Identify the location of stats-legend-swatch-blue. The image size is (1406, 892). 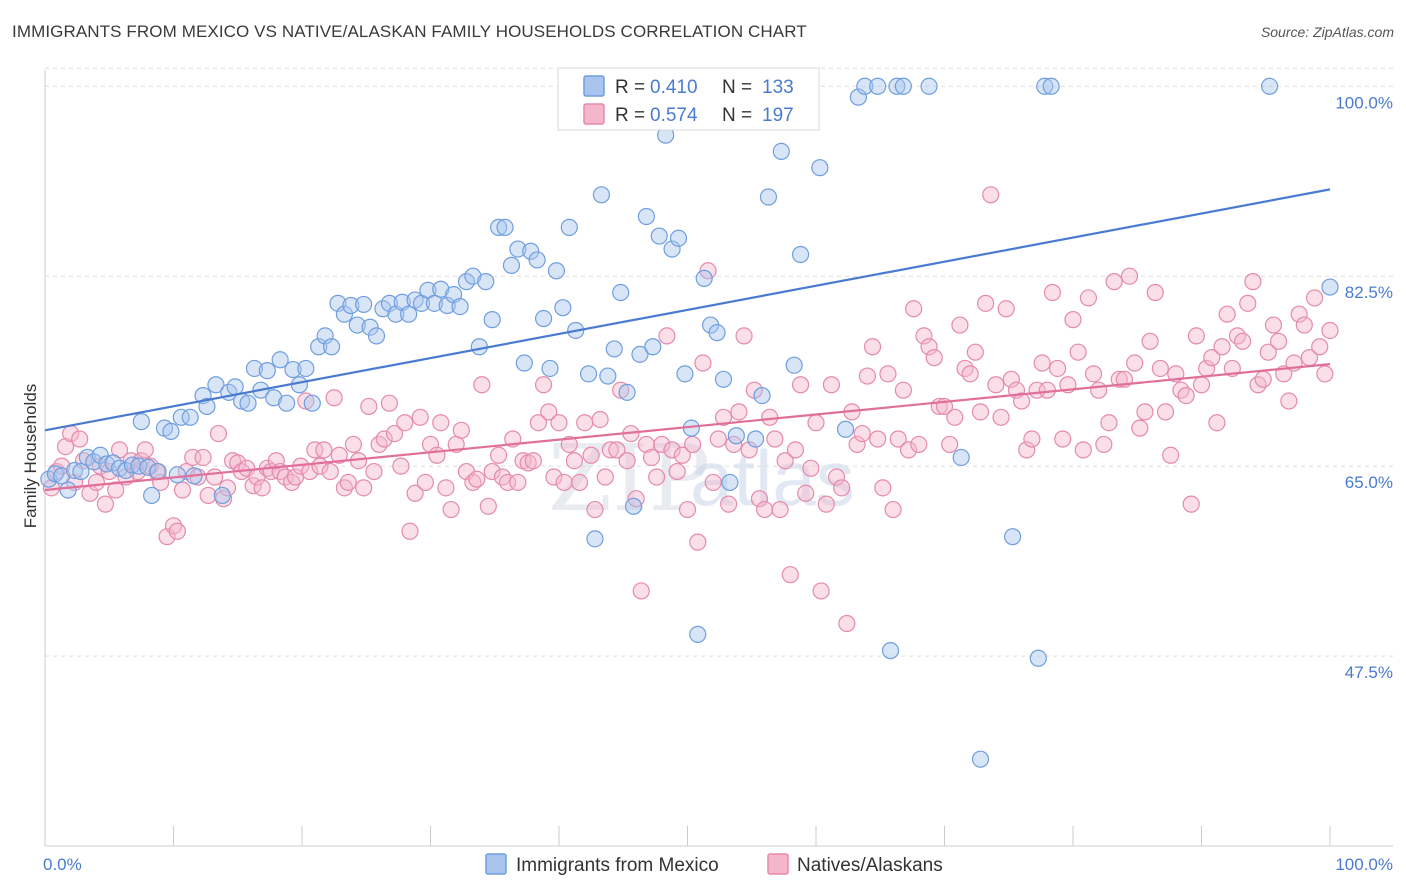
(594, 86).